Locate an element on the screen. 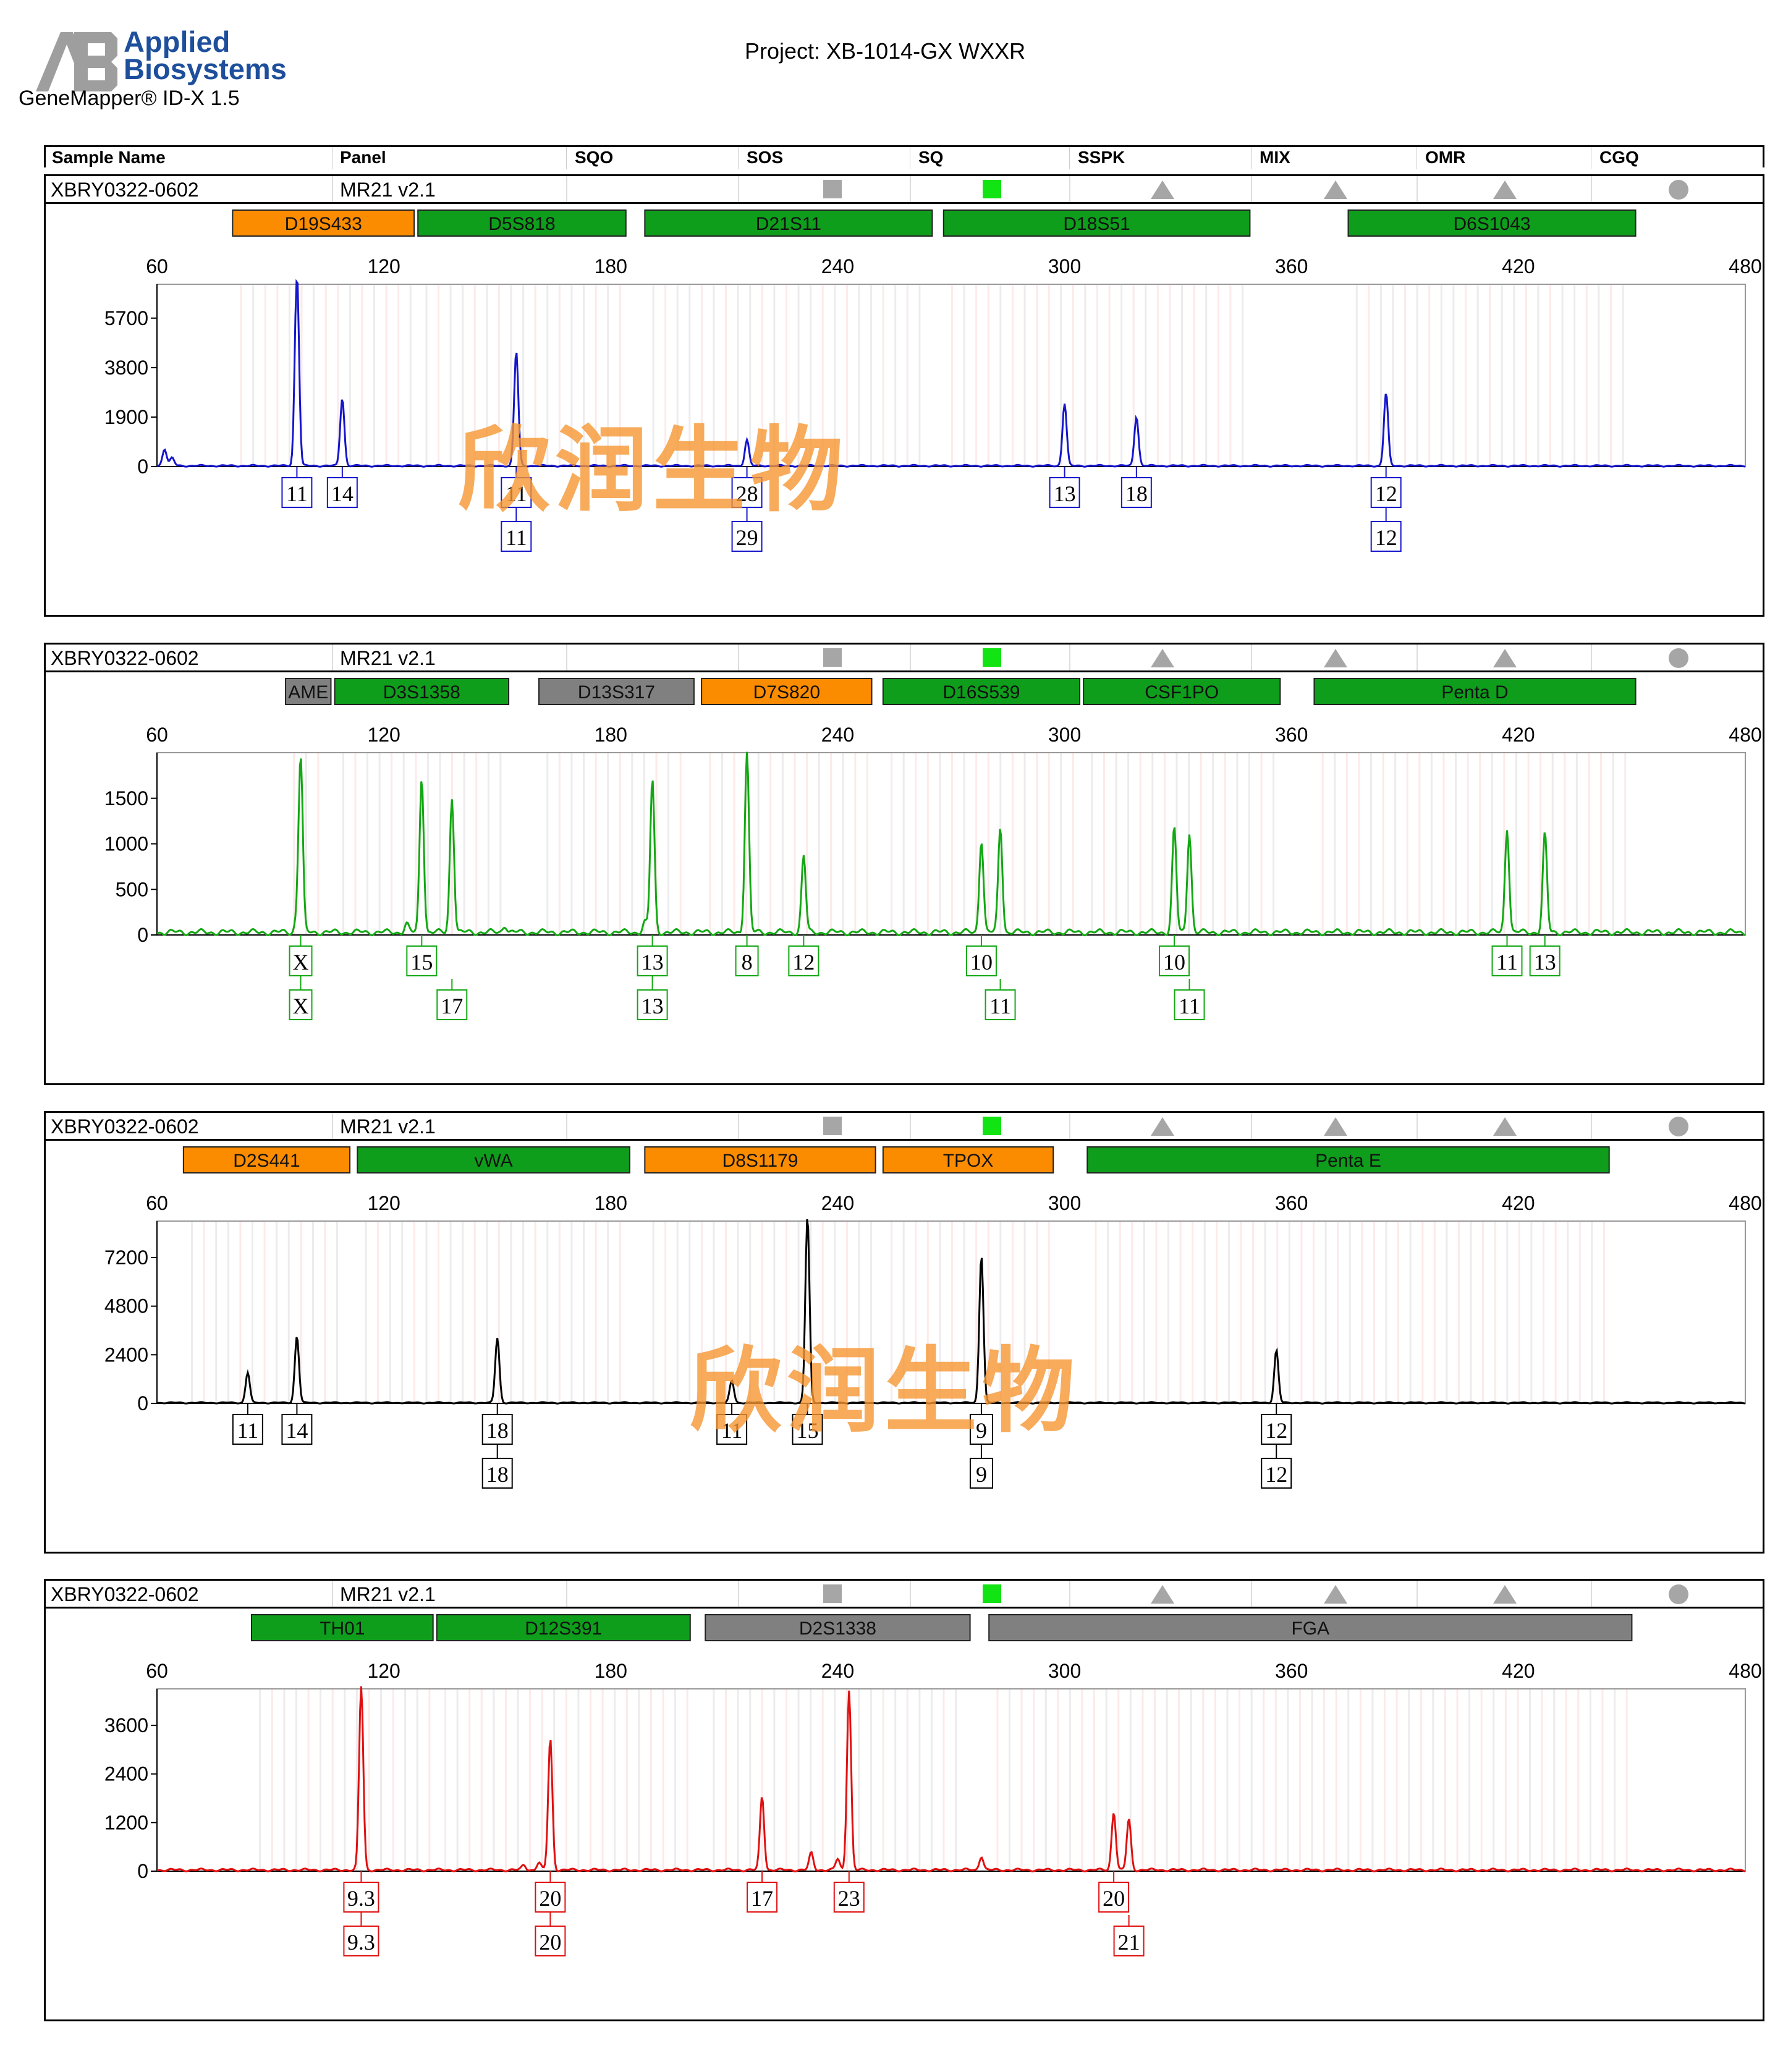 The height and width of the screenshot is (2072, 1783). allele-call: 8 is located at coordinates (747, 955).